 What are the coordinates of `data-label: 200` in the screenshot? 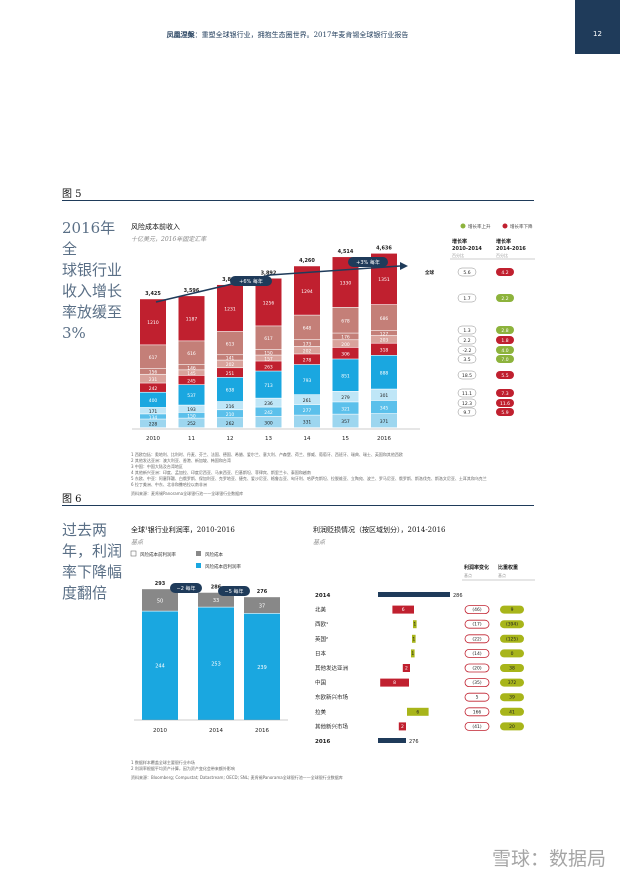 It's located at (345, 345).